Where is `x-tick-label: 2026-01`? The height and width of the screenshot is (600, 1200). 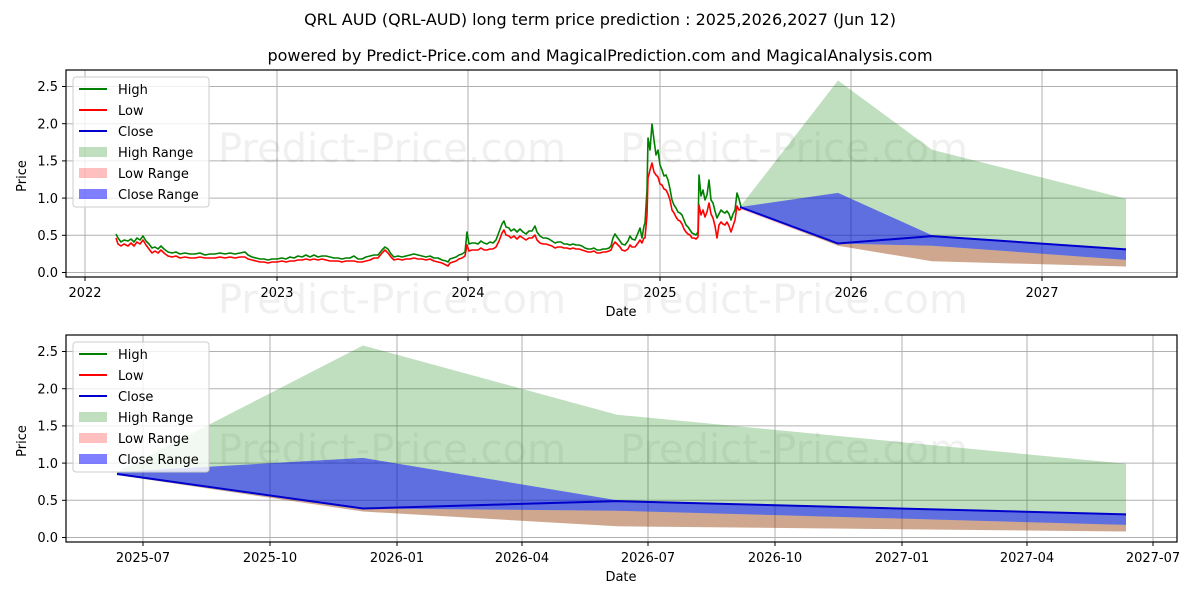
x-tick-label: 2026-01 is located at coordinates (397, 558).